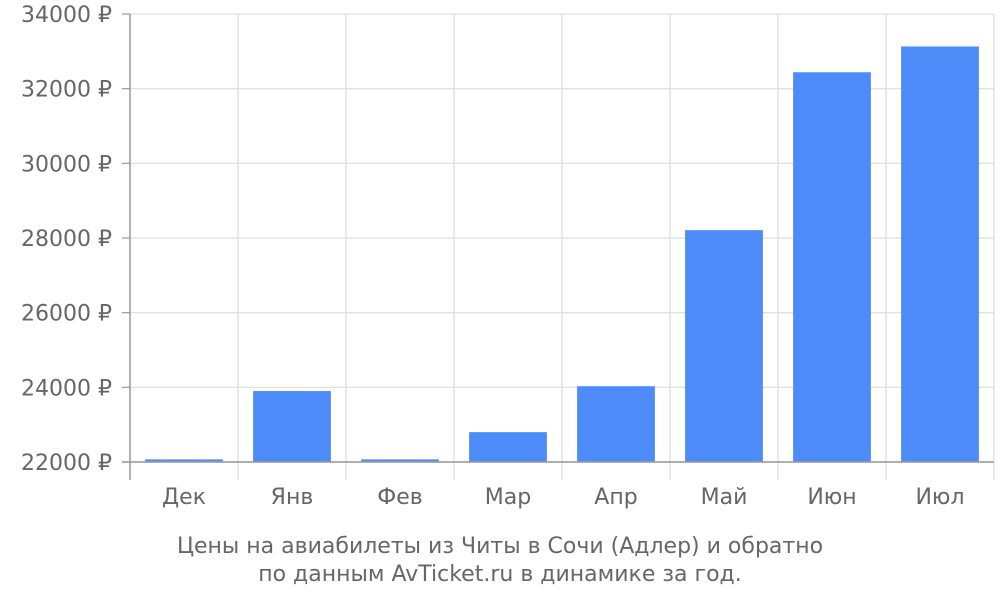  I want to click on y-tick-label: 22000 ₽, so click(66, 463).